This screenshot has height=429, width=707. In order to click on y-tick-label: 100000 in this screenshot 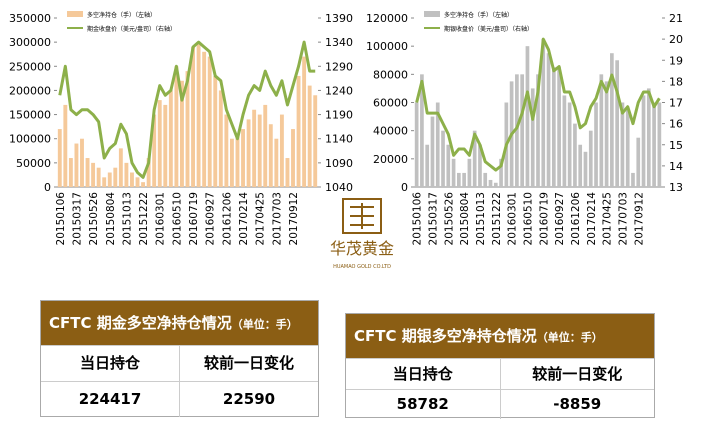, I will do `click(387, 46)`.